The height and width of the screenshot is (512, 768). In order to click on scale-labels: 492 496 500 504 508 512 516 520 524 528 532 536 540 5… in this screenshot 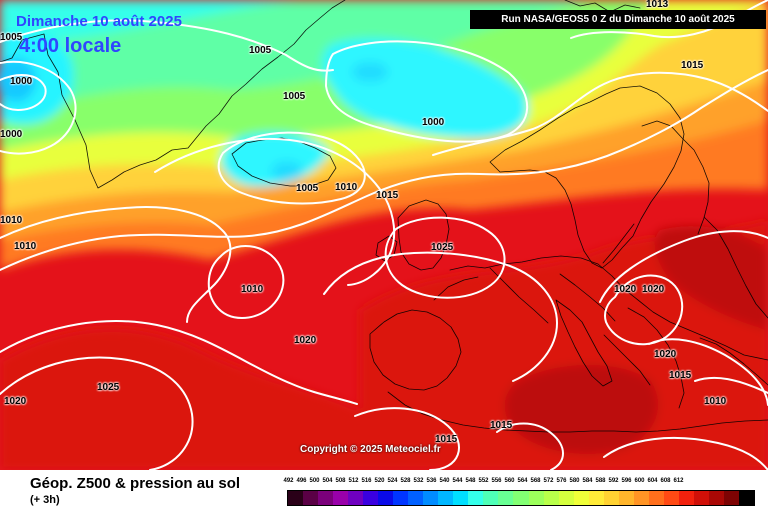, I will do `click(516, 481)`.